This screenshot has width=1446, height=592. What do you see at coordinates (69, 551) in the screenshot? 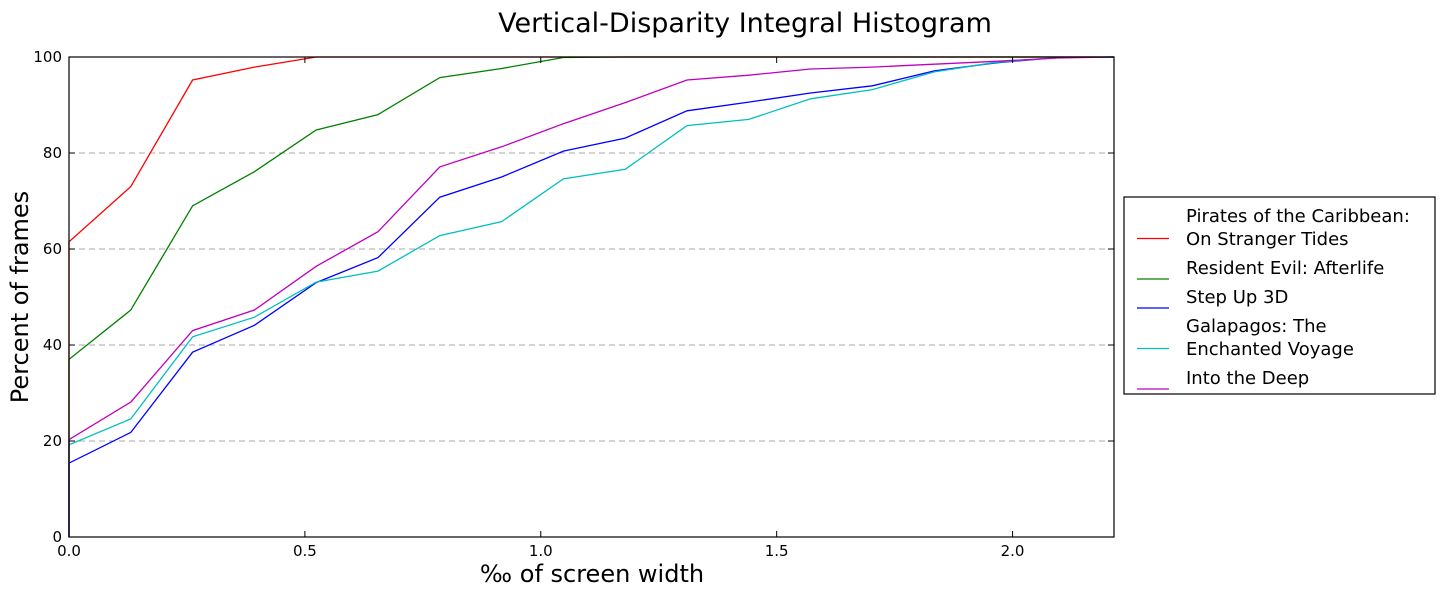
I see `x-tick-label: 0.0` at bounding box center [69, 551].